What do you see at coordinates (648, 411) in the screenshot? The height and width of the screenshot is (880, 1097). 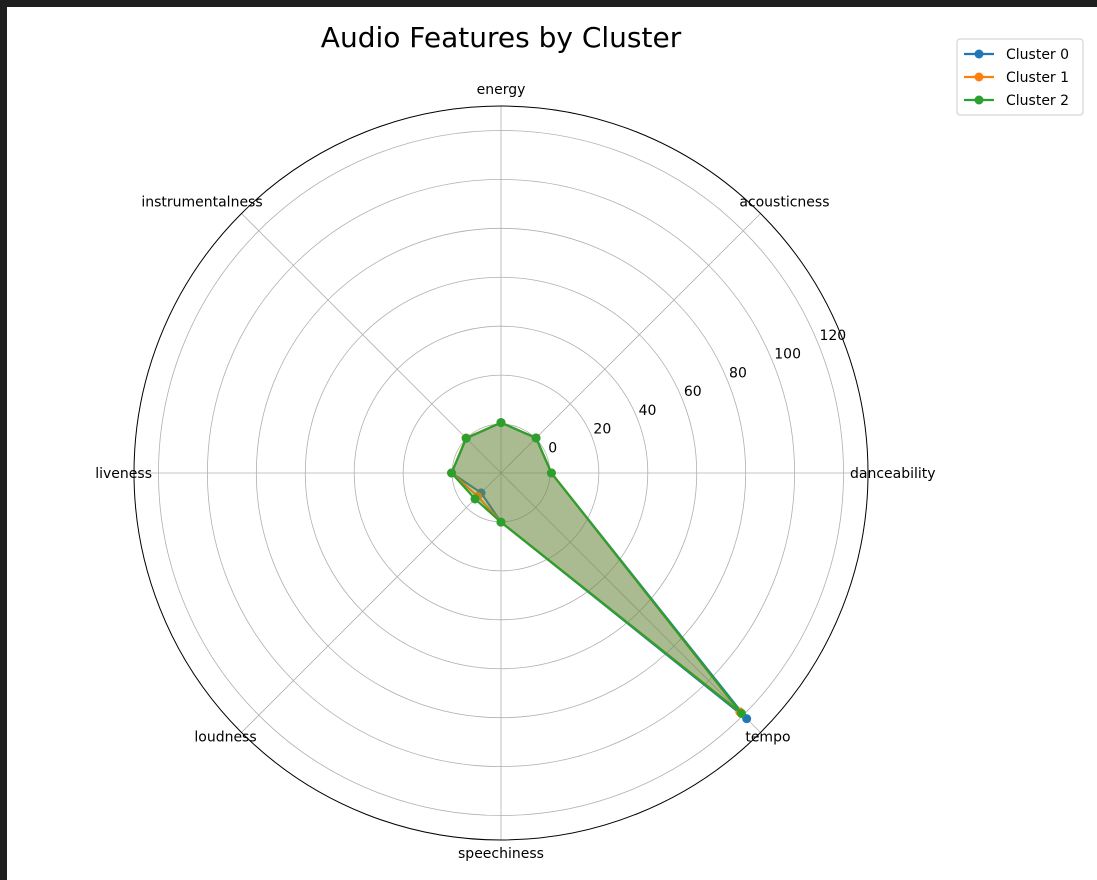 I see `radial-tick-label: 40` at bounding box center [648, 411].